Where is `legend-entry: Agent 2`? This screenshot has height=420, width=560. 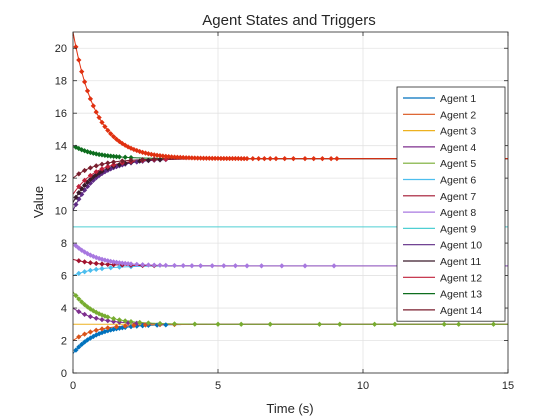
legend-entry: Agent 2 is located at coordinates (458, 115).